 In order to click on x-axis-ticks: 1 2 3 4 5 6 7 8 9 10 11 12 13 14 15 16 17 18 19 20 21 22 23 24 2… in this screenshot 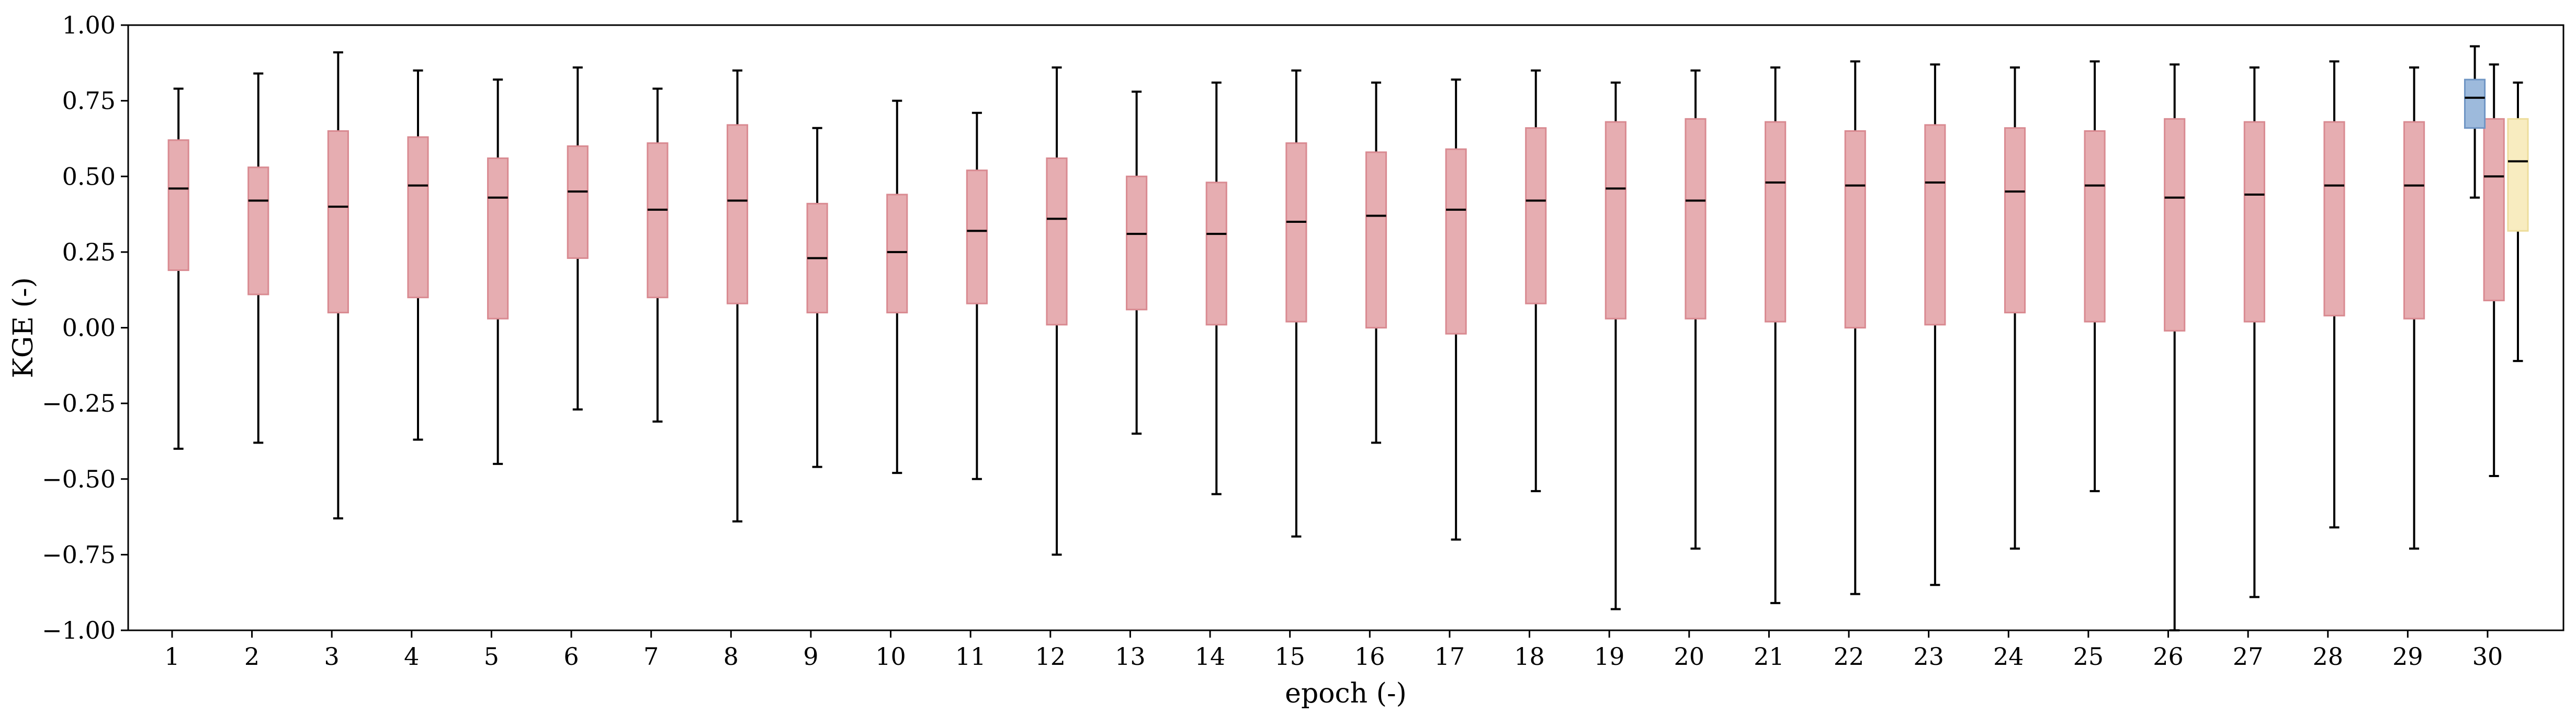, I will do `click(1333, 650)`.